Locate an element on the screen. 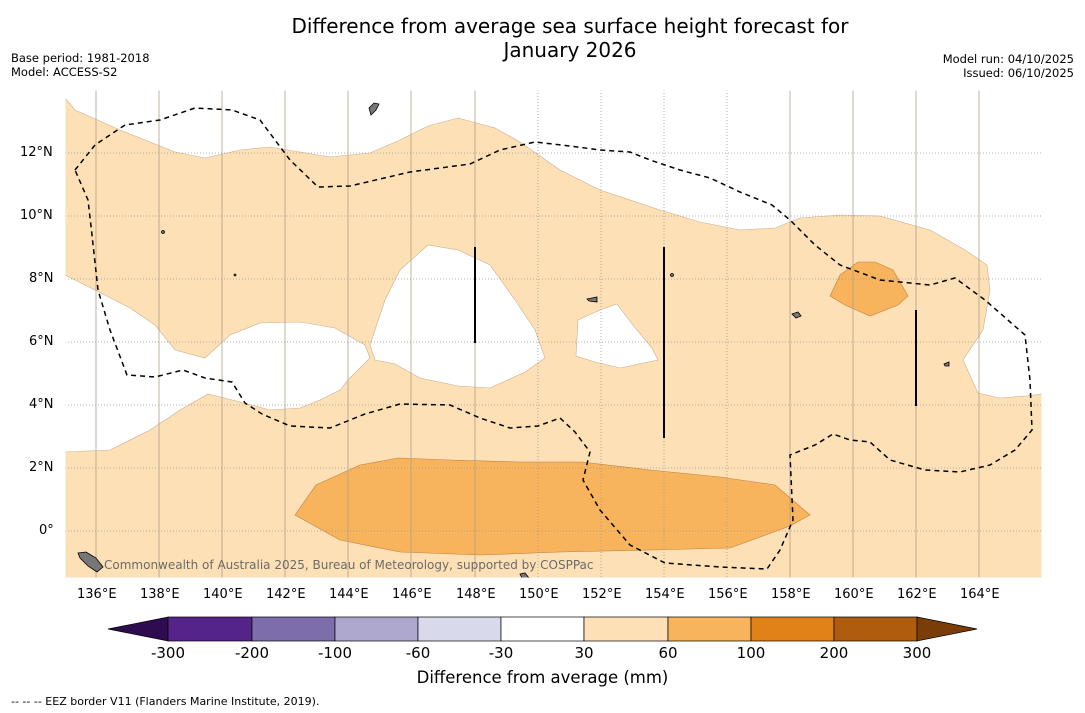 Image resolution: width=1085 pixels, height=713 pixels. colorbar-tick: 300 is located at coordinates (917, 653).